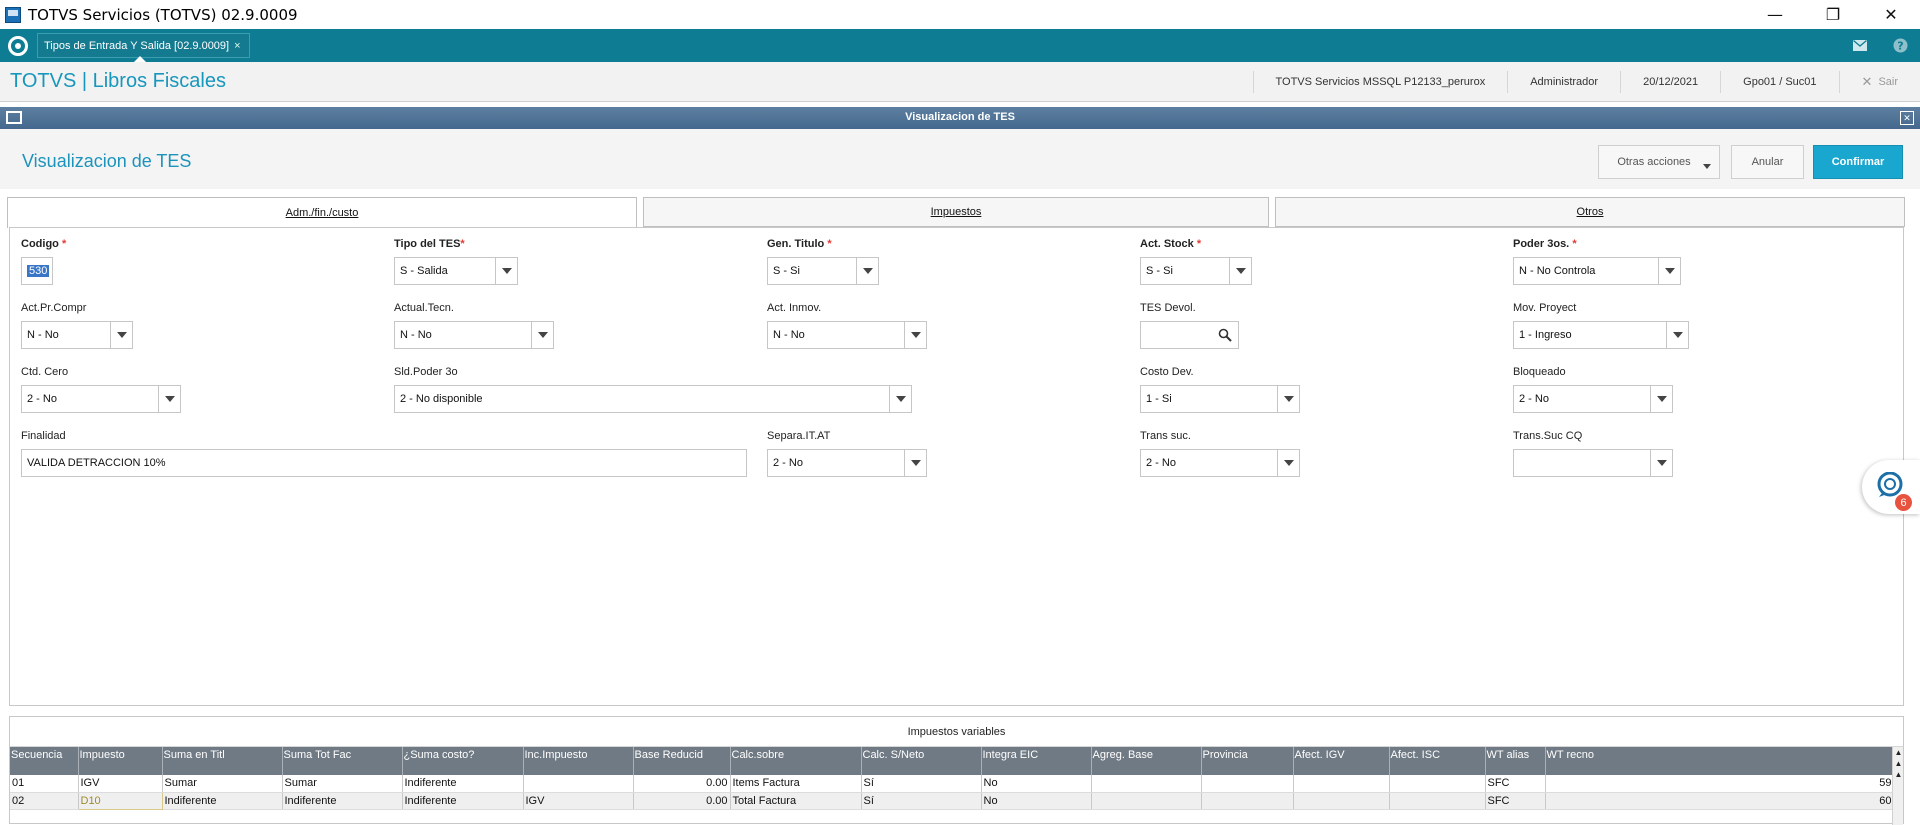 This screenshot has width=1920, height=825. What do you see at coordinates (77, 335) in the screenshot?
I see `act-pr-compr-select: N - No` at bounding box center [77, 335].